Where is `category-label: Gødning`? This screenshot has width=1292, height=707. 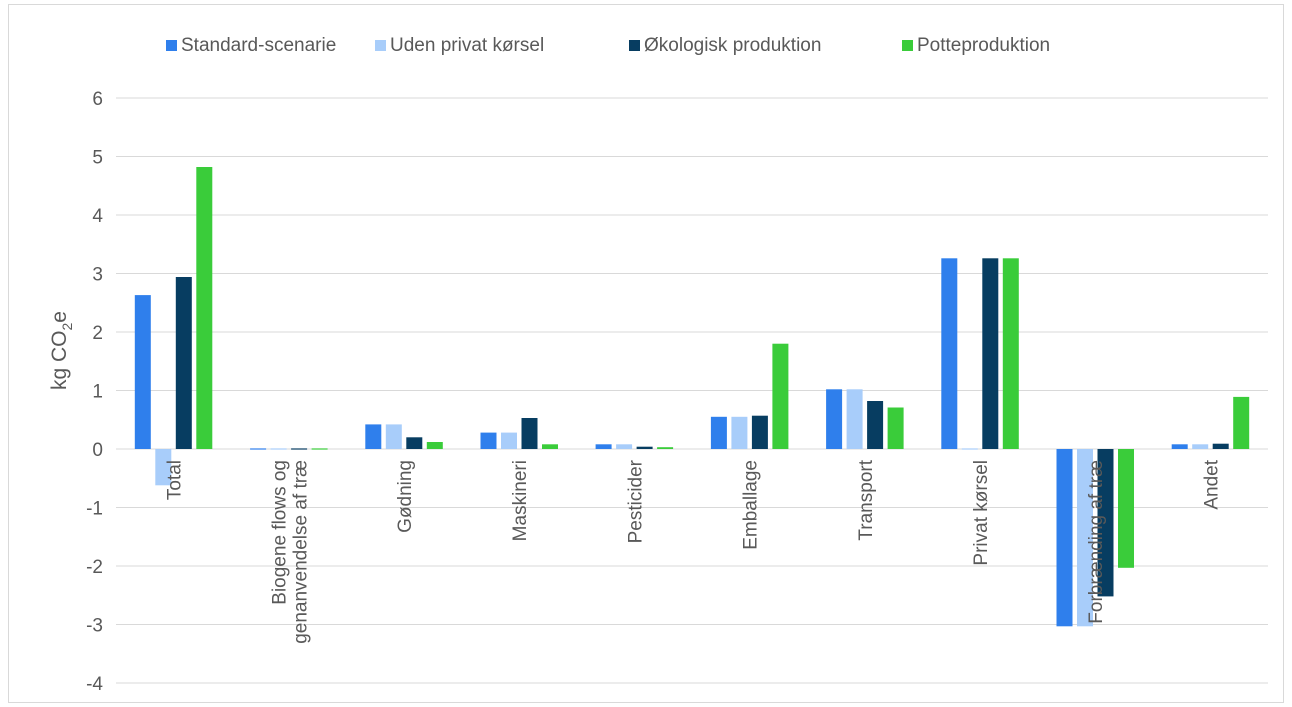
category-label: Gødning is located at coordinates (405, 496).